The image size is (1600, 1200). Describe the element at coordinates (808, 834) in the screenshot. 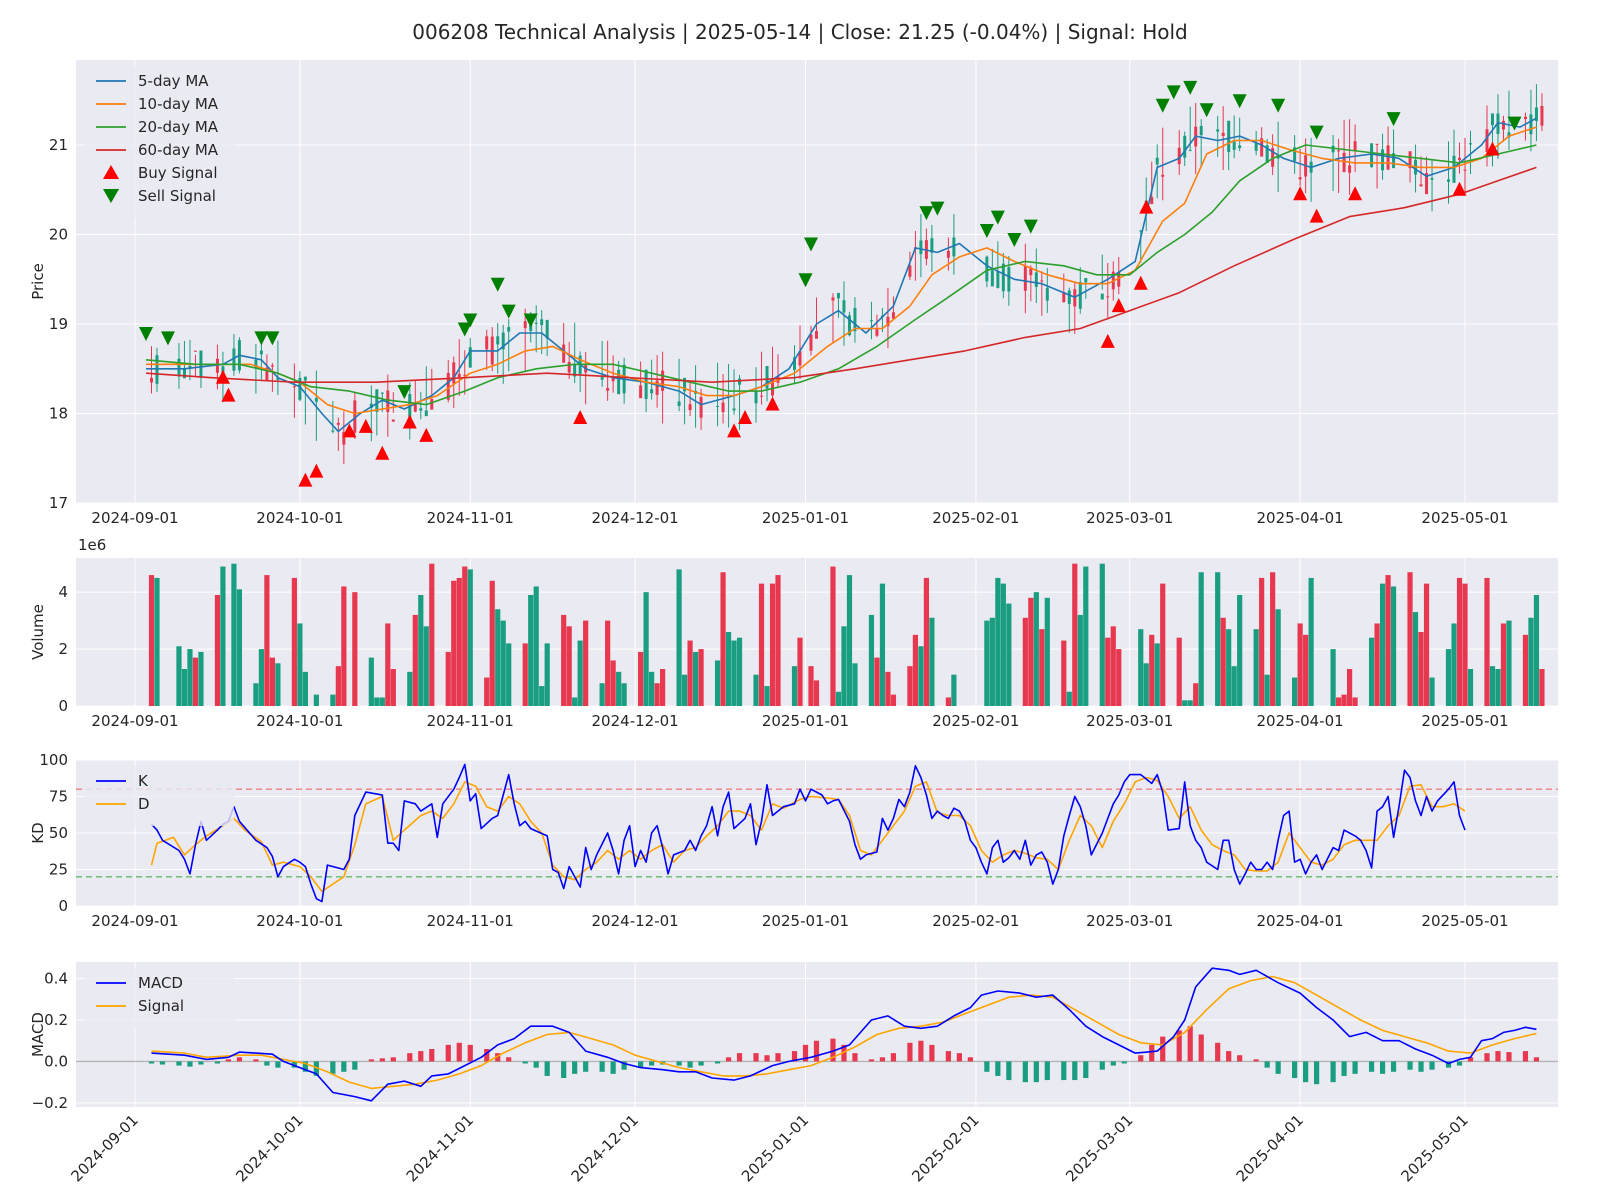

I see `d-line` at that location.